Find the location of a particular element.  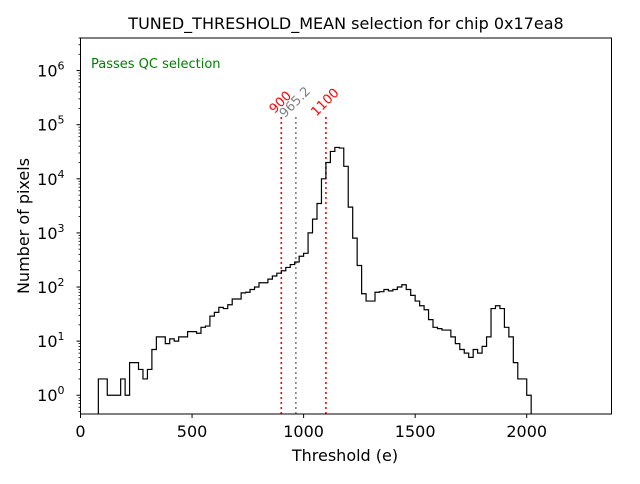

y-axis-label: Number of pixels is located at coordinates (23, 226).